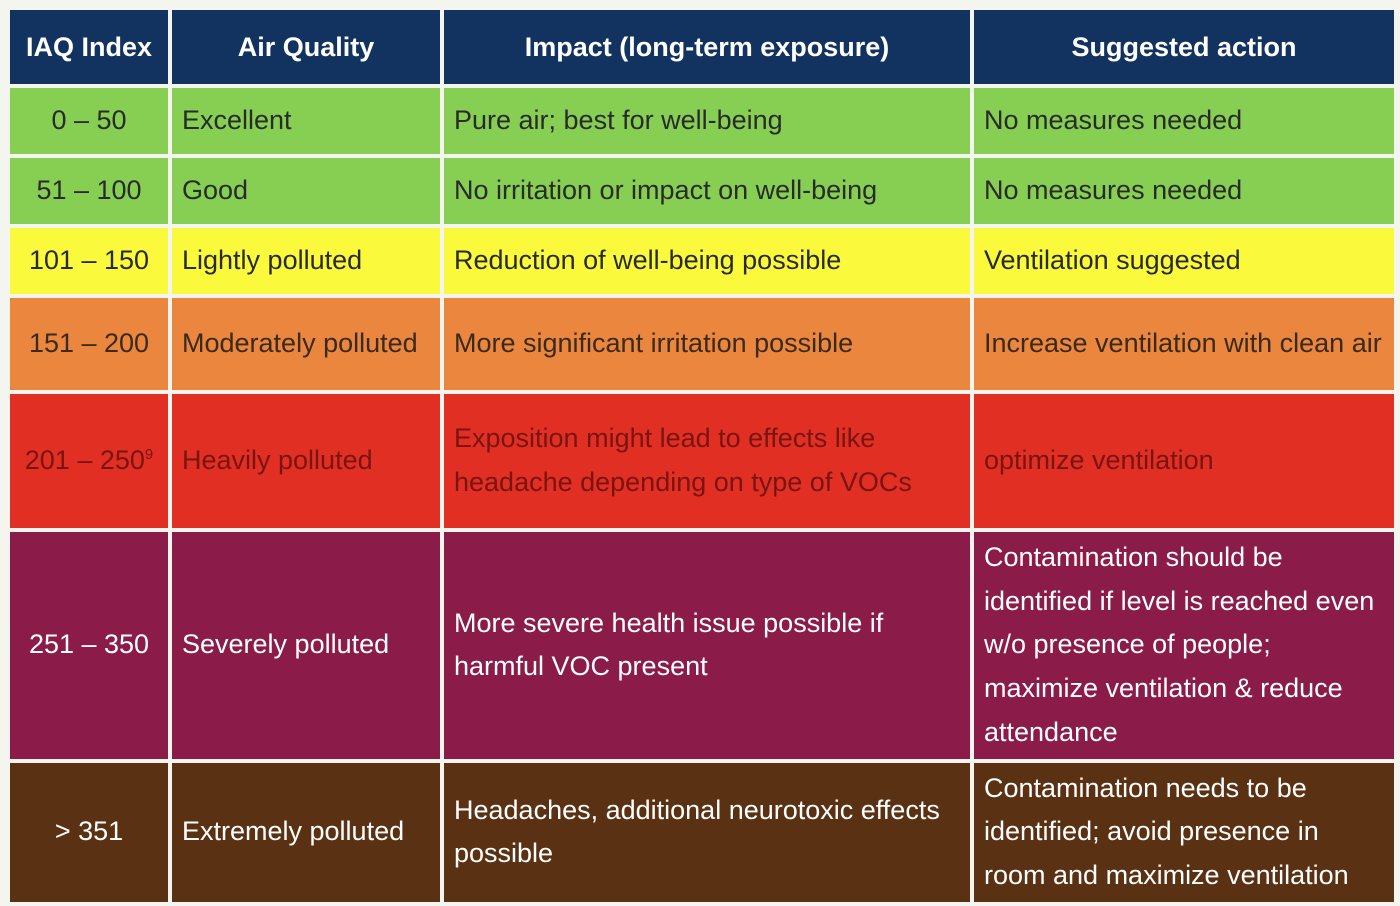  Describe the element at coordinates (149, 455) in the screenshot. I see `footnote-marker: 9` at that location.